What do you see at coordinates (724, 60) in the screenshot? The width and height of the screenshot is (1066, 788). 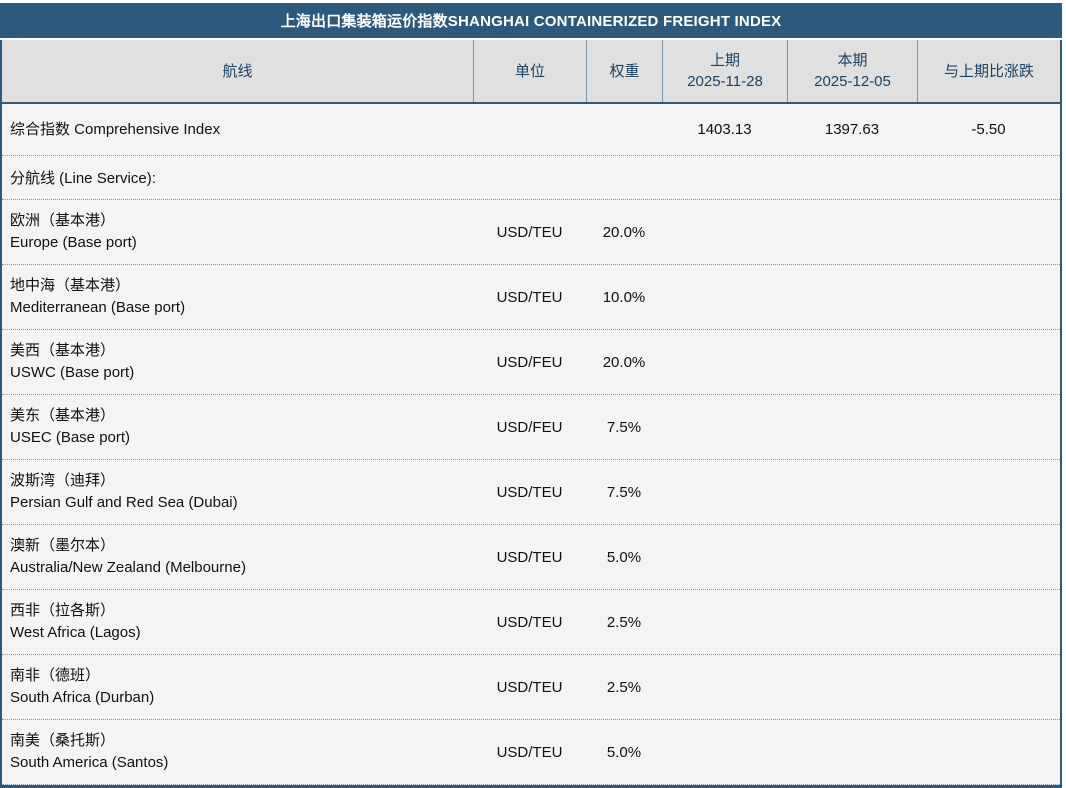 I see `header-previous-label: 上期` at bounding box center [724, 60].